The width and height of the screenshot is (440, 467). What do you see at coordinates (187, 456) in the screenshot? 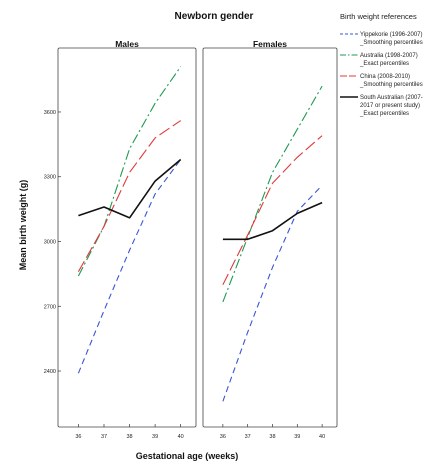
I see `x-axis-title: Gestational age (weeks)` at bounding box center [187, 456].